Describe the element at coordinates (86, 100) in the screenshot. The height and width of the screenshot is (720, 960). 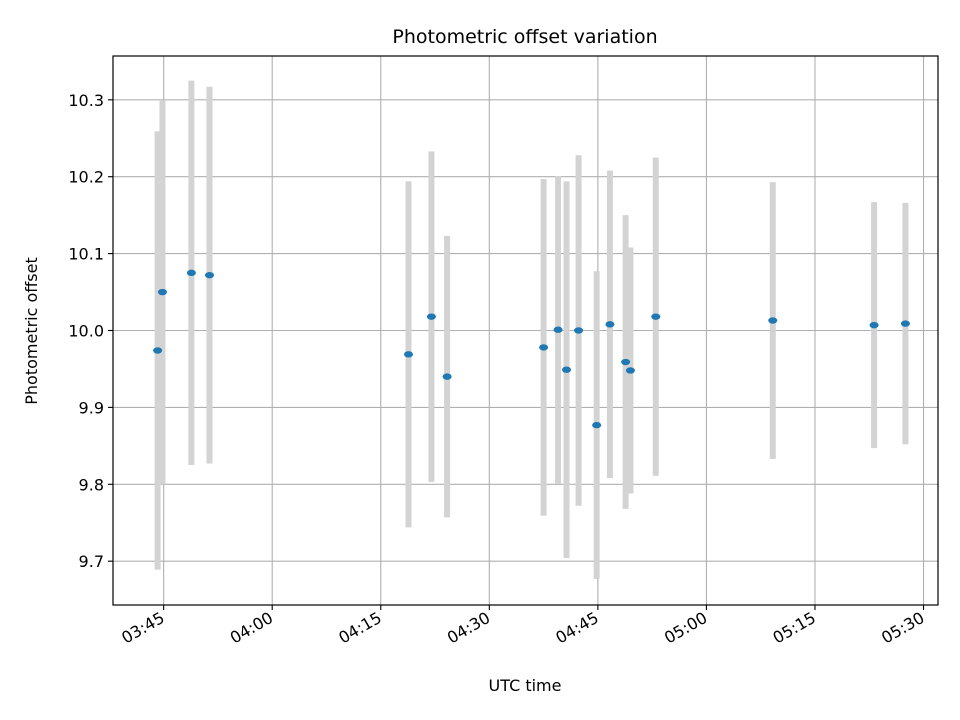
I see `y-tick-label: 10.3` at that location.